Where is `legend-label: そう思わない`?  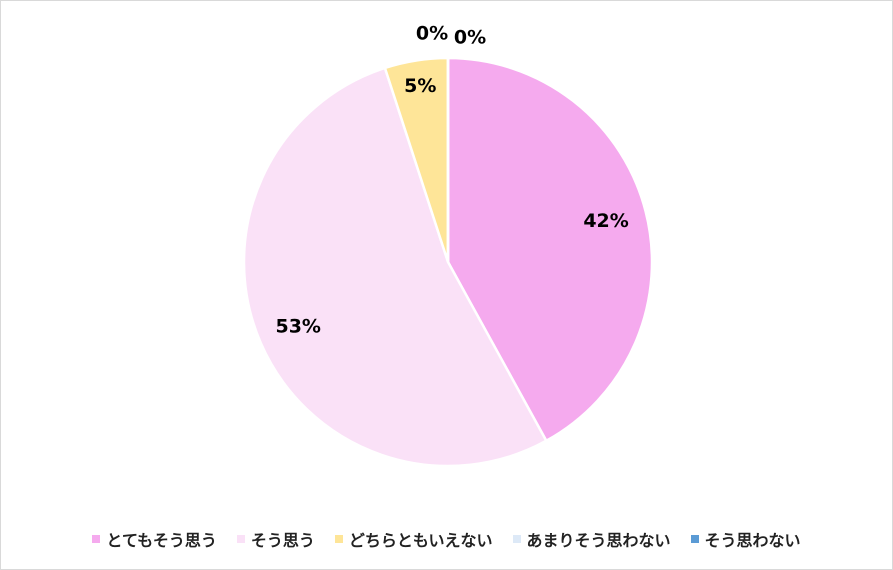 legend-label: そう思わない is located at coordinates (752, 540).